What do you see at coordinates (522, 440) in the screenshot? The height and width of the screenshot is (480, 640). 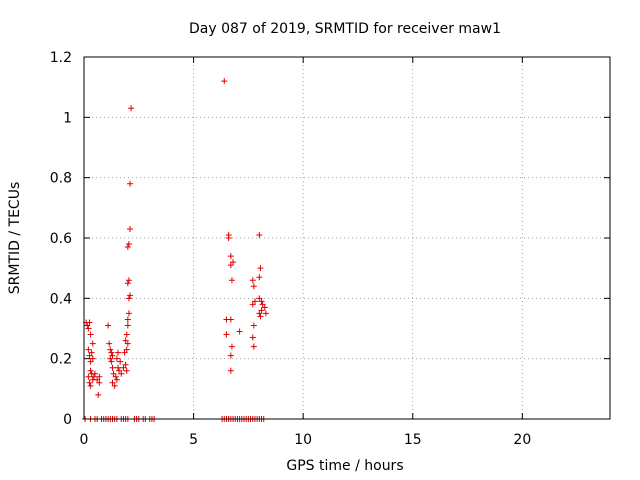 I see `x-tick-label: 20` at bounding box center [522, 440].